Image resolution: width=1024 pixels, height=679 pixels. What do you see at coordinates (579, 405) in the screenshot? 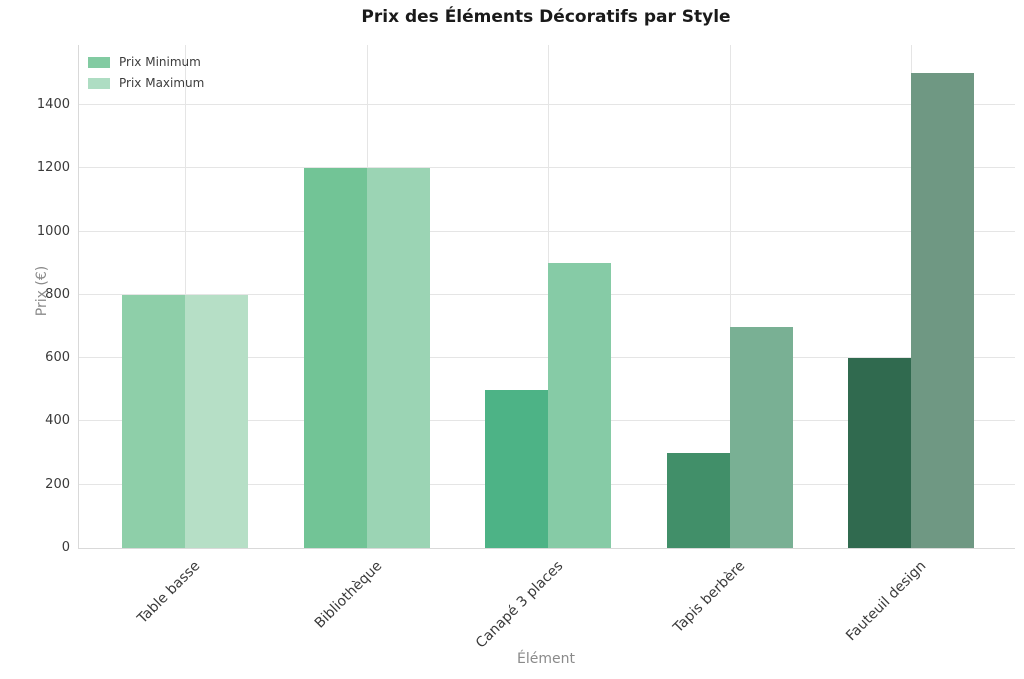
I see `bar-prix-maximum-canape-3-places` at bounding box center [579, 405].